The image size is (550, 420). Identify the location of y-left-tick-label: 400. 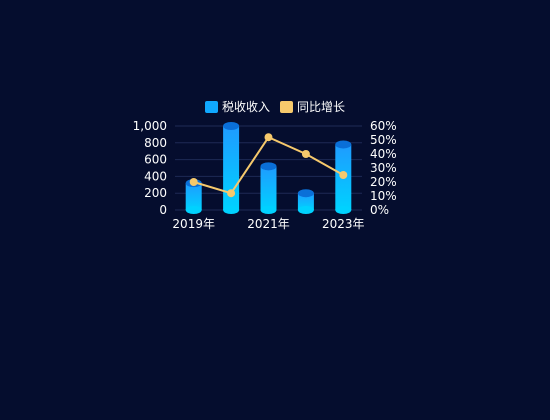
(155, 176).